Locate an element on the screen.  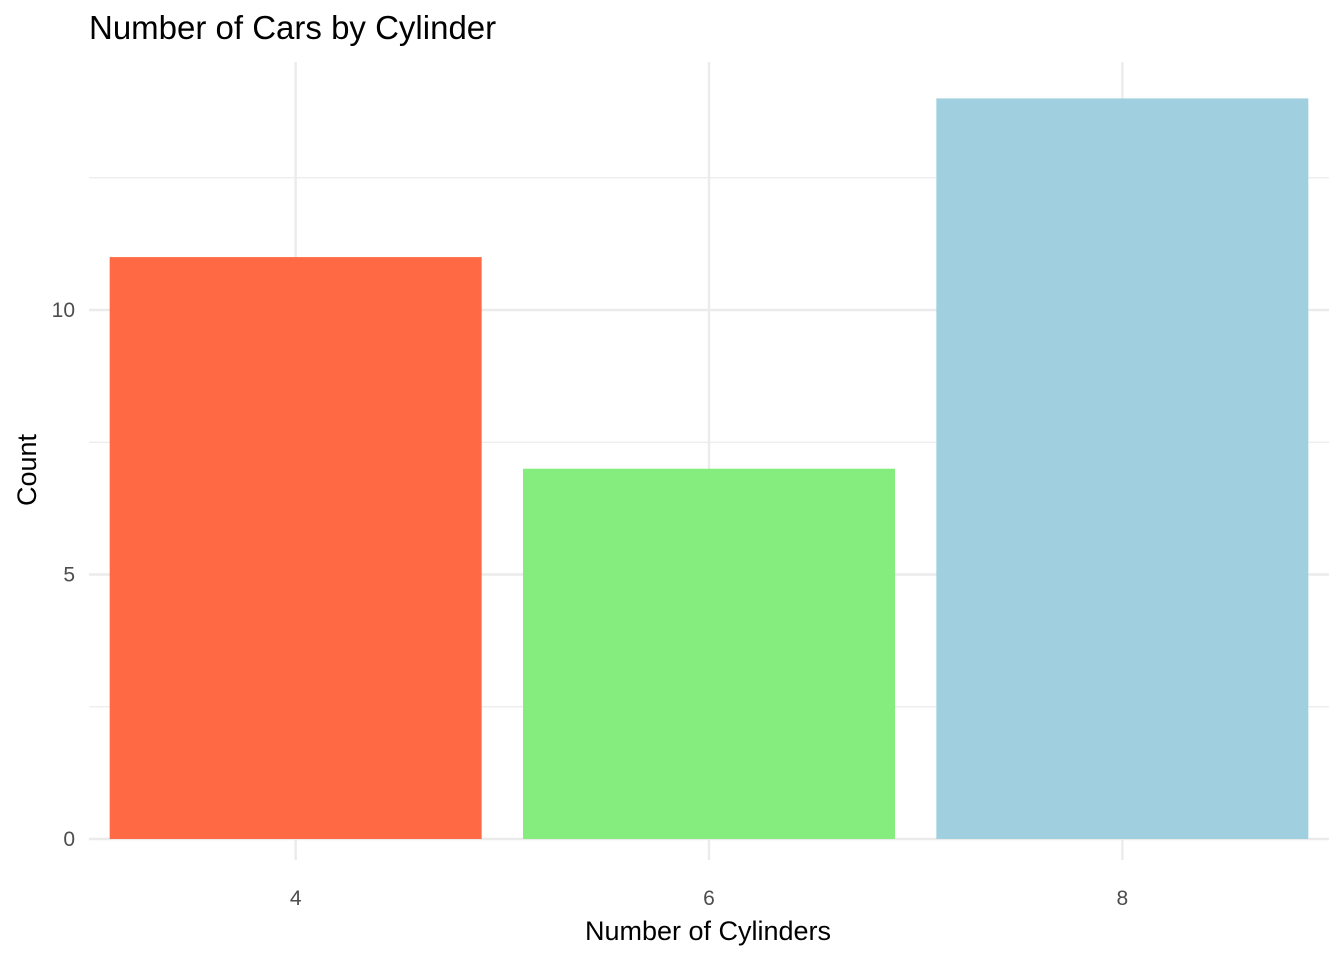
y-tick-label: 10 is located at coordinates (63, 310).